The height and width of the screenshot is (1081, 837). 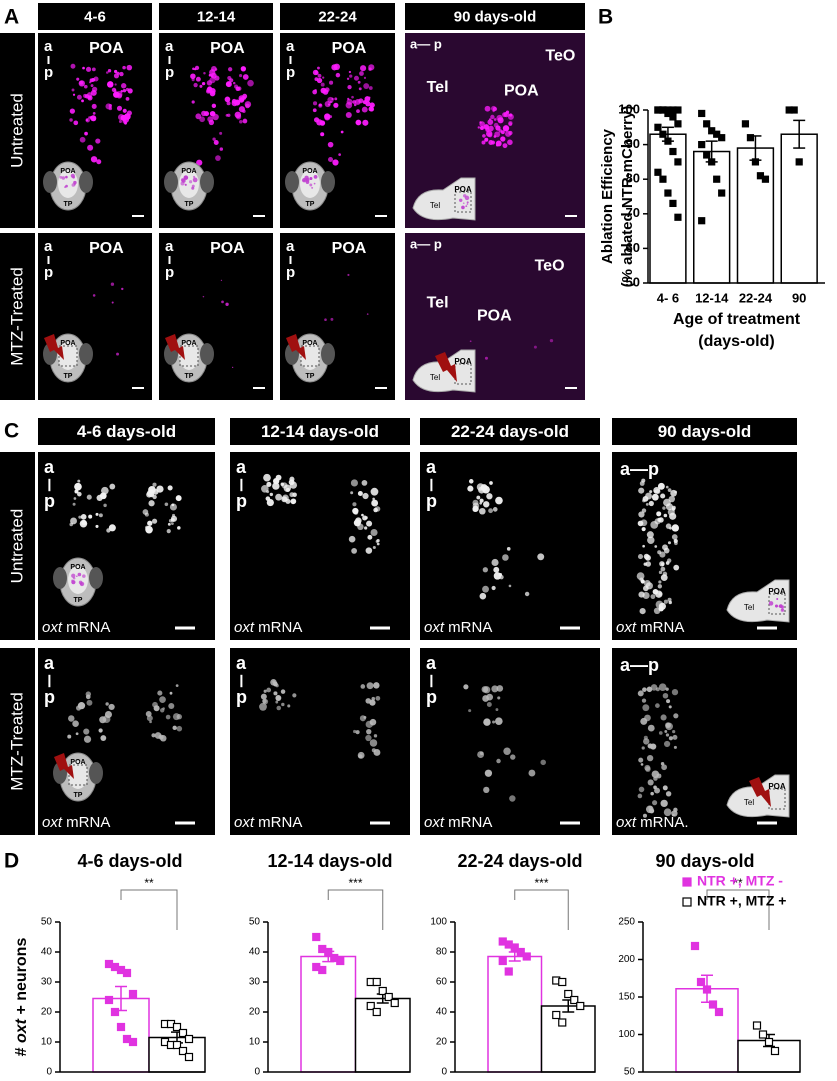 What do you see at coordinates (76, 627) in the screenshot?
I see `caption: oxt mRNA` at bounding box center [76, 627].